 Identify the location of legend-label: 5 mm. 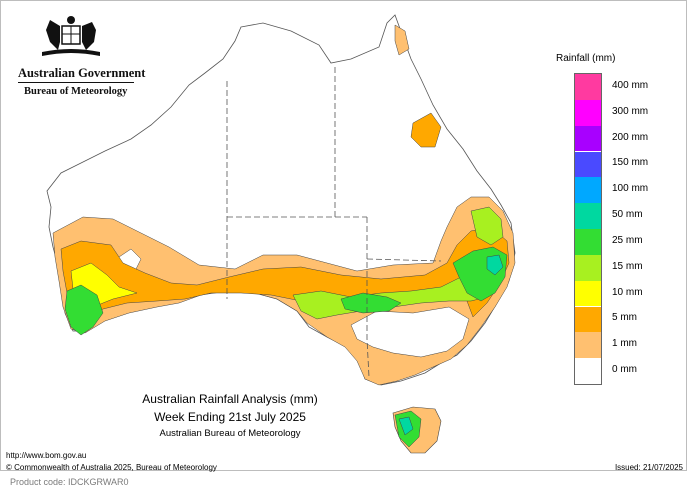
(624, 318).